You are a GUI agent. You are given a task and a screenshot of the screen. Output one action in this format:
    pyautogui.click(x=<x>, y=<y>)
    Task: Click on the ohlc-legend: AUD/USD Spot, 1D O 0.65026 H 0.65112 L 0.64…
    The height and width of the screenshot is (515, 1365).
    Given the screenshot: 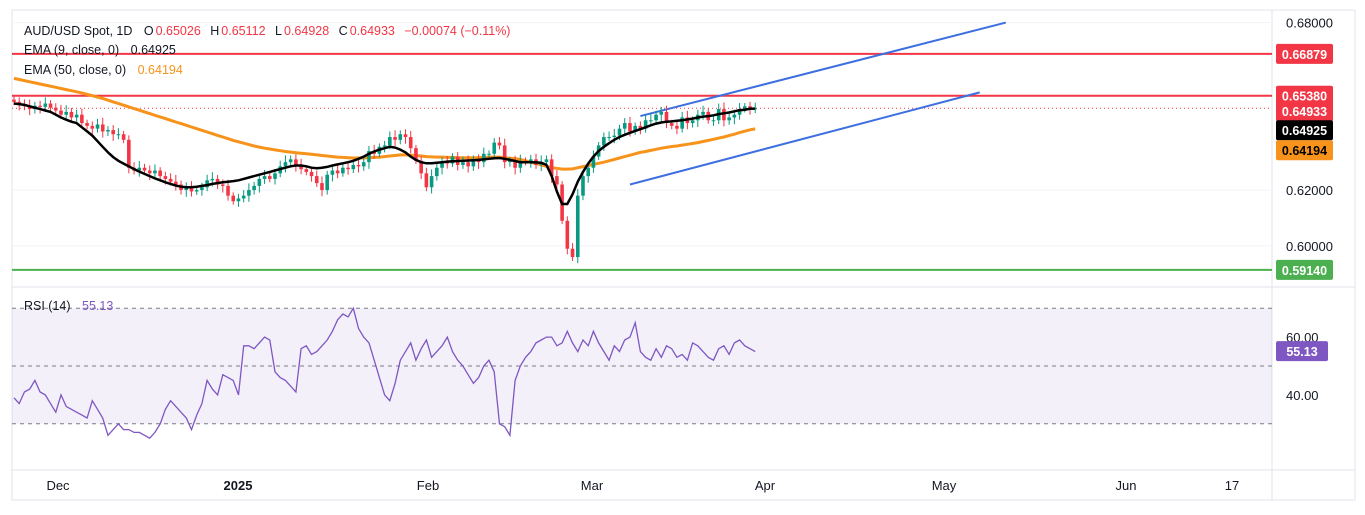 What is the action you would take?
    pyautogui.click(x=268, y=31)
    